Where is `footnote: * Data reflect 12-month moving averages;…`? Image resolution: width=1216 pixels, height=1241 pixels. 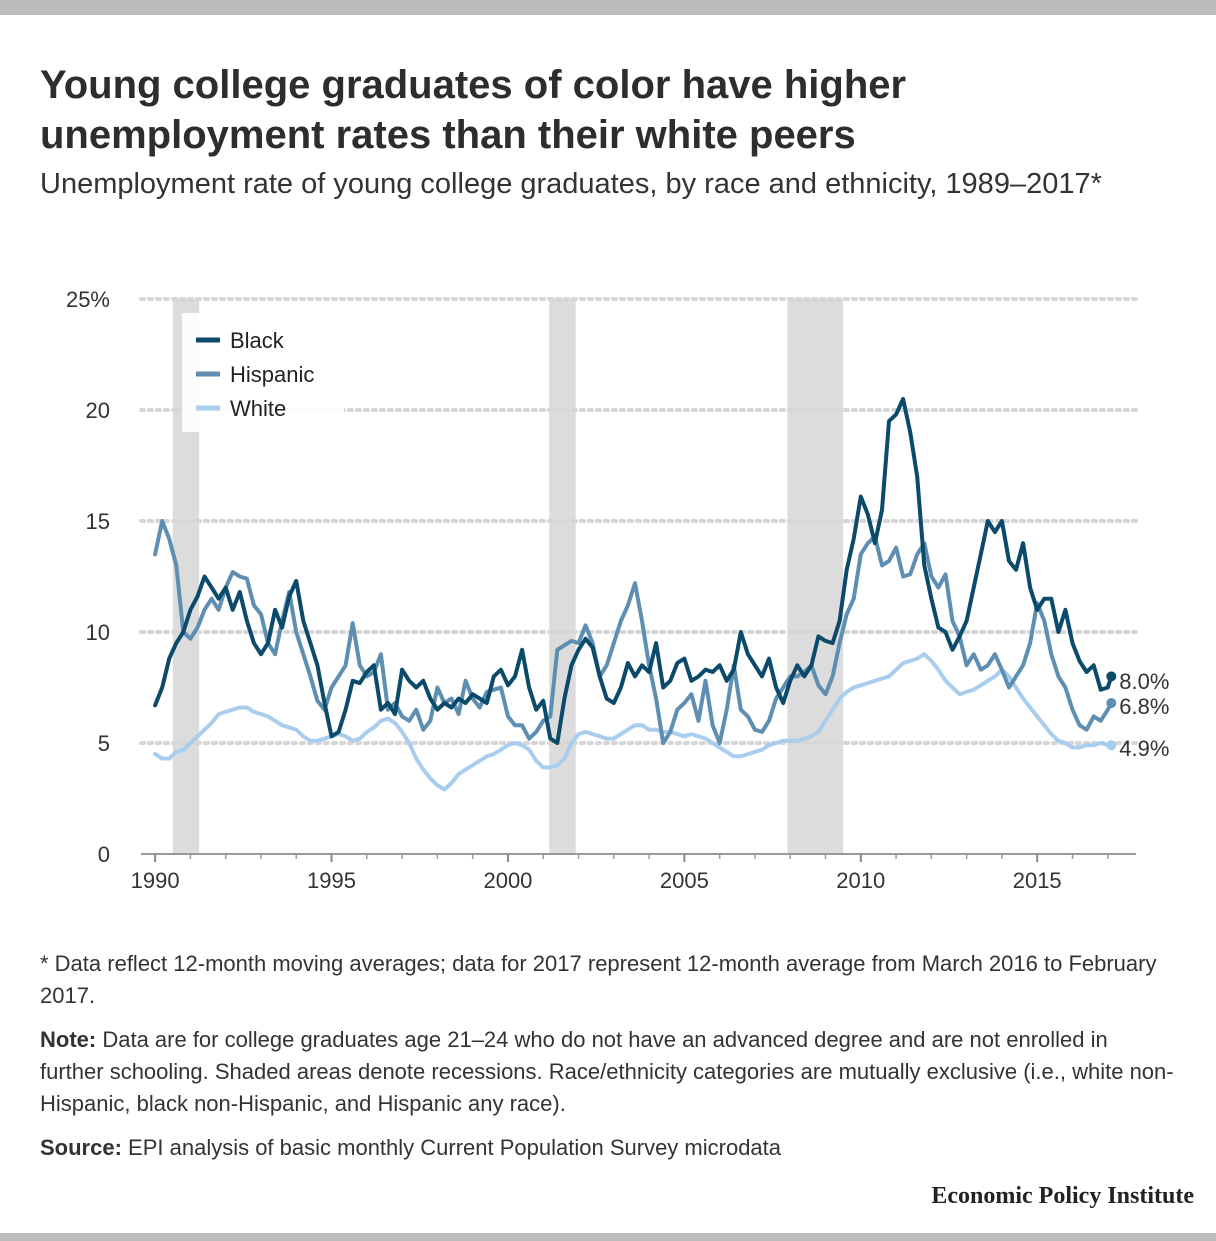
footnote: * Data reflect 12-month moving averages;… is located at coordinates (598, 979).